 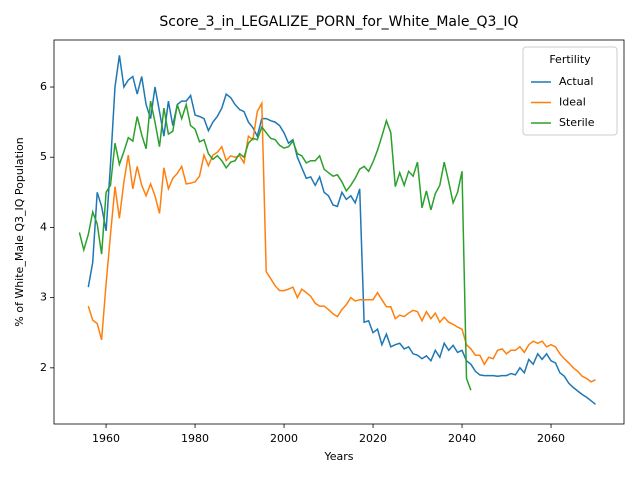 I want to click on x-tick-label: 1980, so click(x=195, y=438).